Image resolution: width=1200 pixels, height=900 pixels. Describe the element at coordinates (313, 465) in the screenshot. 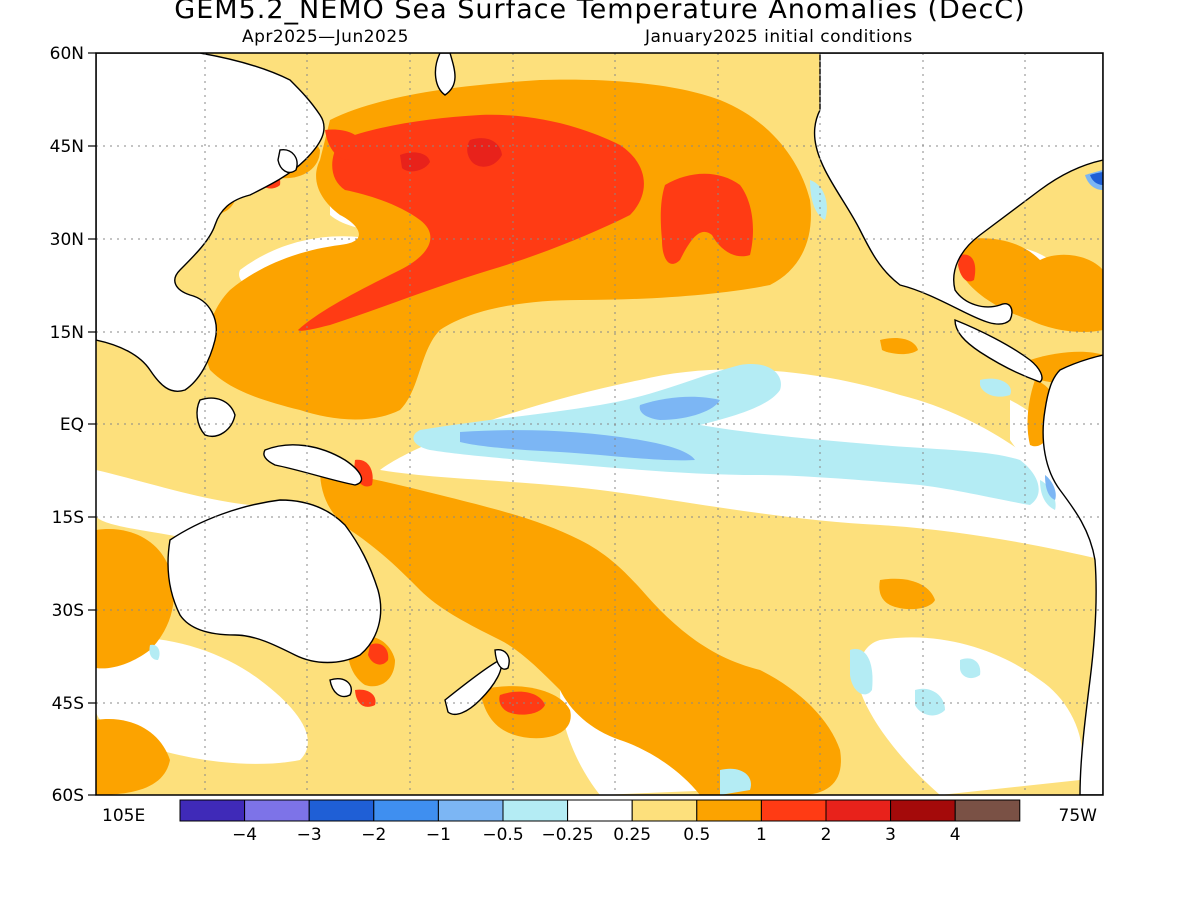

I see `new-guinea` at that location.